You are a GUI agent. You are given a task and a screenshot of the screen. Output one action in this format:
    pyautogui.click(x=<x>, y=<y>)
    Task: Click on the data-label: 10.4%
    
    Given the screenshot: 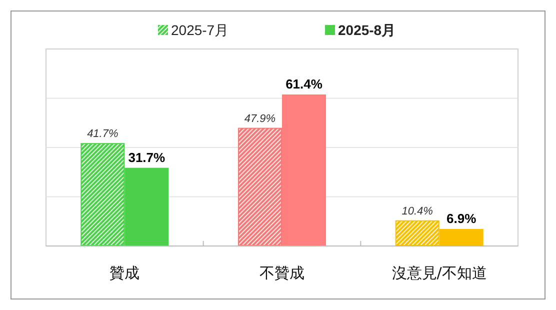 What is the action you would take?
    pyautogui.click(x=418, y=211)
    